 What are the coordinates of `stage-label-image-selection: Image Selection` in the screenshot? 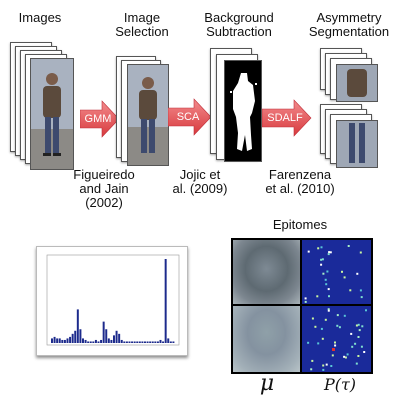 It's located at (142, 25).